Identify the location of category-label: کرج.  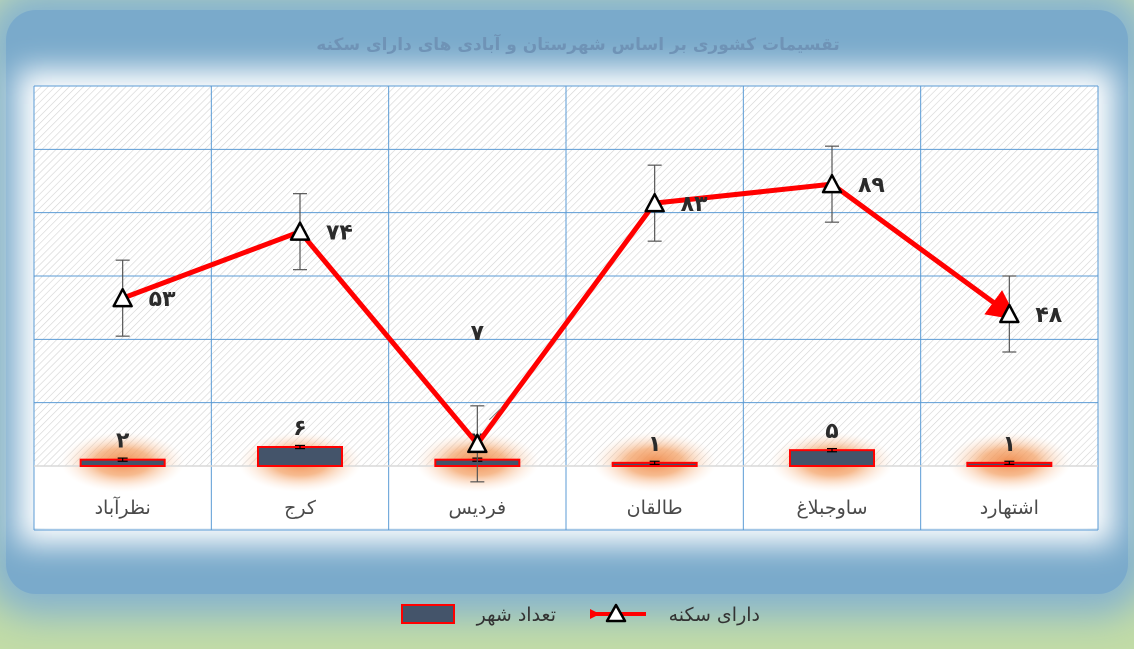
(300, 508).